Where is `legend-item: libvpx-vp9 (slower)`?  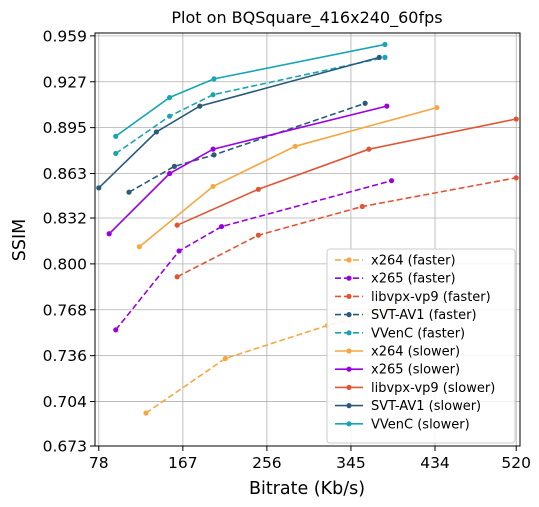
legend-item: libvpx-vp9 (slower) is located at coordinates (415, 388).